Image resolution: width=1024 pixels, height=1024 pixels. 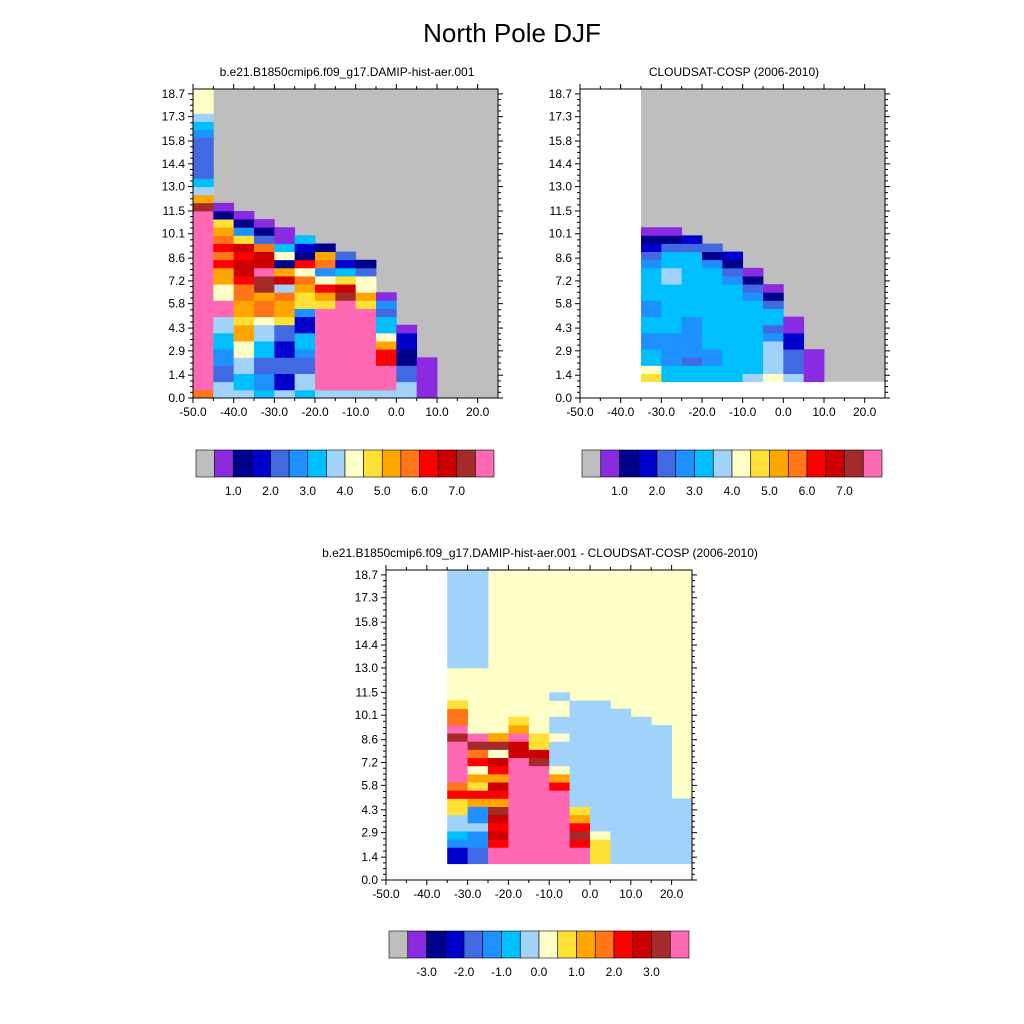 What do you see at coordinates (345, 243) in the screenshot?
I see `plot-frame` at bounding box center [345, 243].